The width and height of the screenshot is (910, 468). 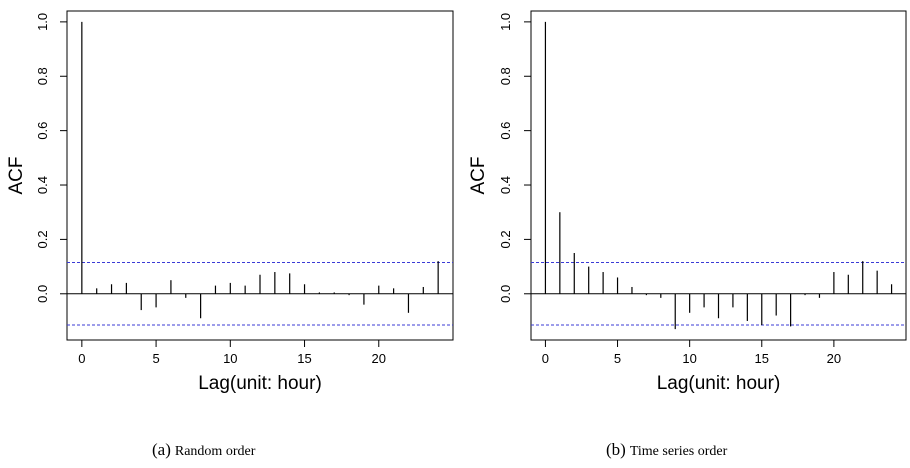 I want to click on caption-b-letter: (b), so click(x=616, y=449).